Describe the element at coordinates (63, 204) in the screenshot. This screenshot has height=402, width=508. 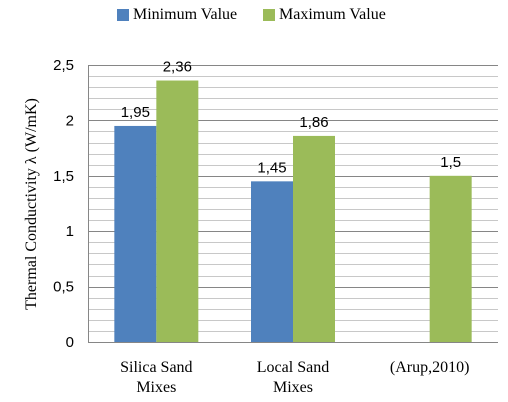
I see `y-tick-labels: 0 0,5 1 1,5 2 2,5` at that location.